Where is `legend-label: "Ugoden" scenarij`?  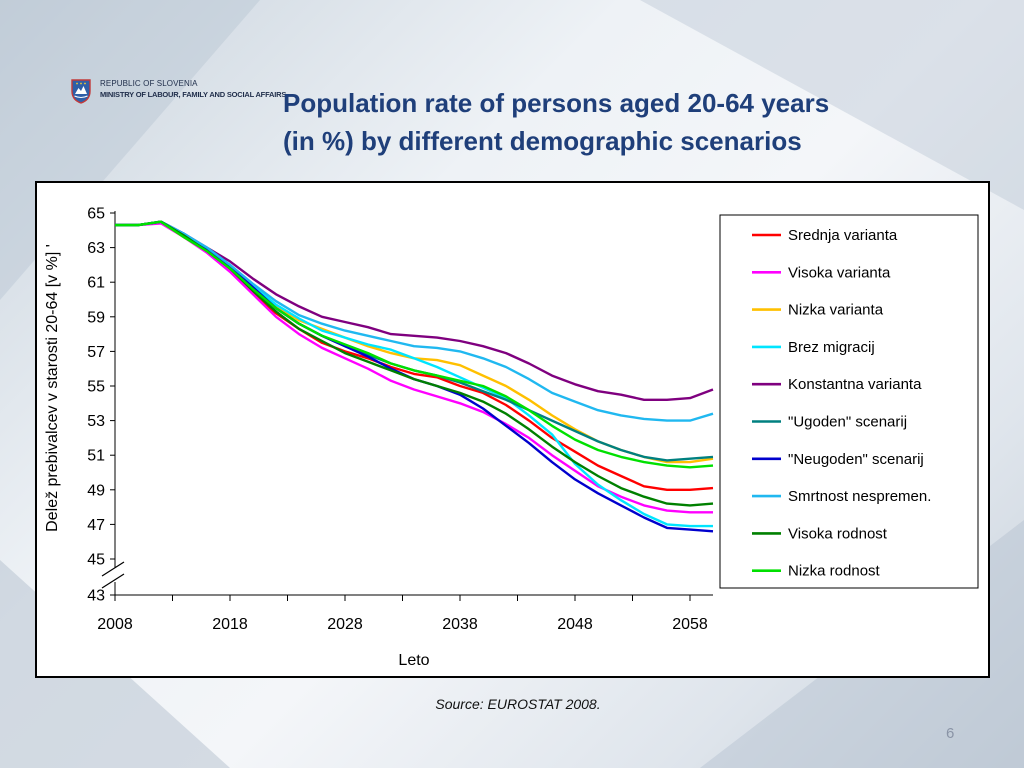
legend-label: "Ugoden" scenarij is located at coordinates (847, 422).